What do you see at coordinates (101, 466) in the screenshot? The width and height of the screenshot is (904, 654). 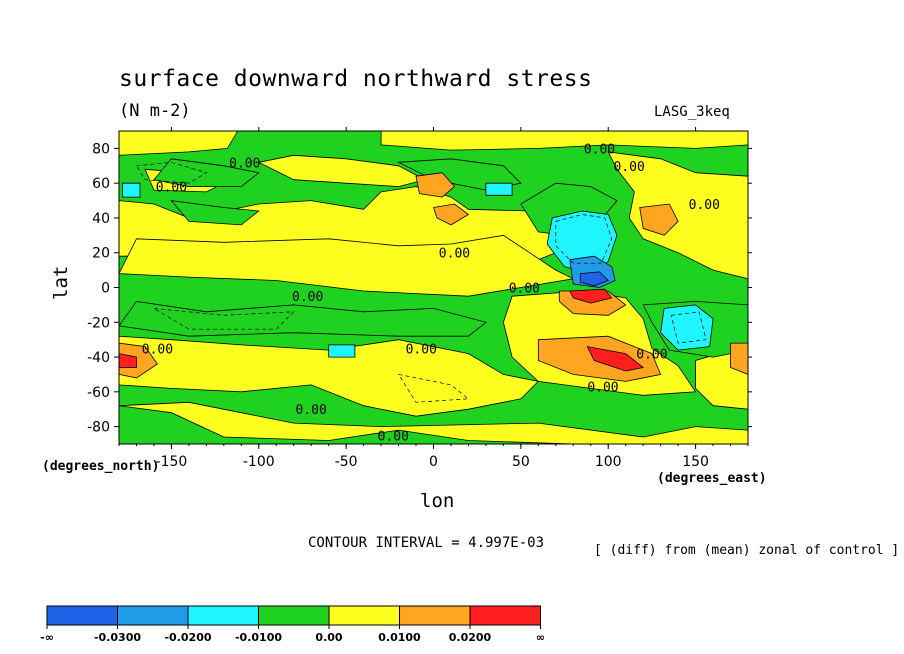 I see `y-unit-label: (degrees_north)` at bounding box center [101, 466].